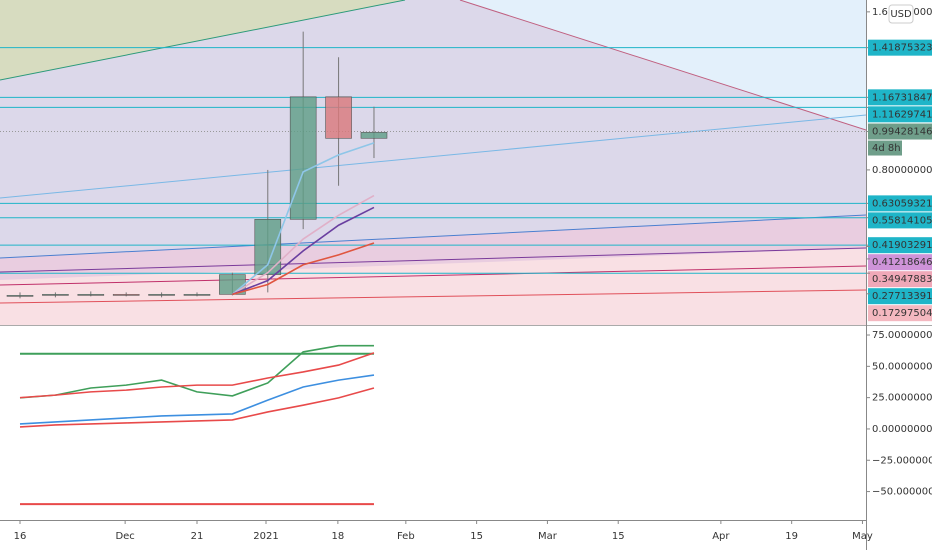  I want to click on y-tick-label: 1.11629741, so click(902, 114).